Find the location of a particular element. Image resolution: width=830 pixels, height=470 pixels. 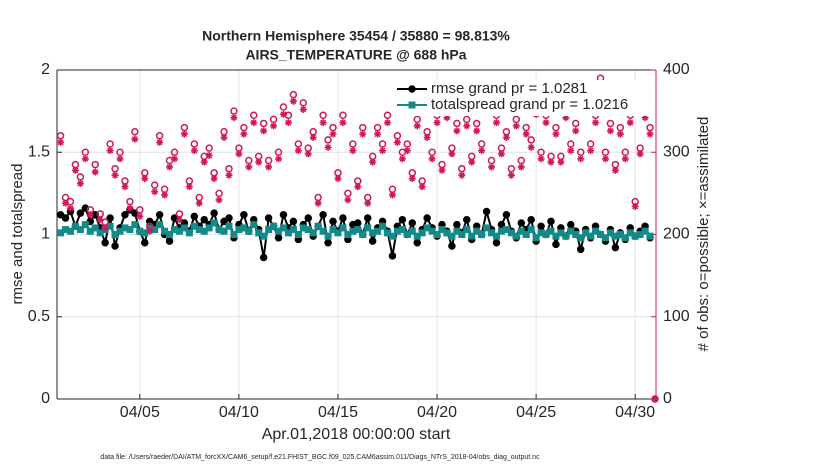

legend-label: totalspread grand pr = 1.0216 is located at coordinates (529, 104).